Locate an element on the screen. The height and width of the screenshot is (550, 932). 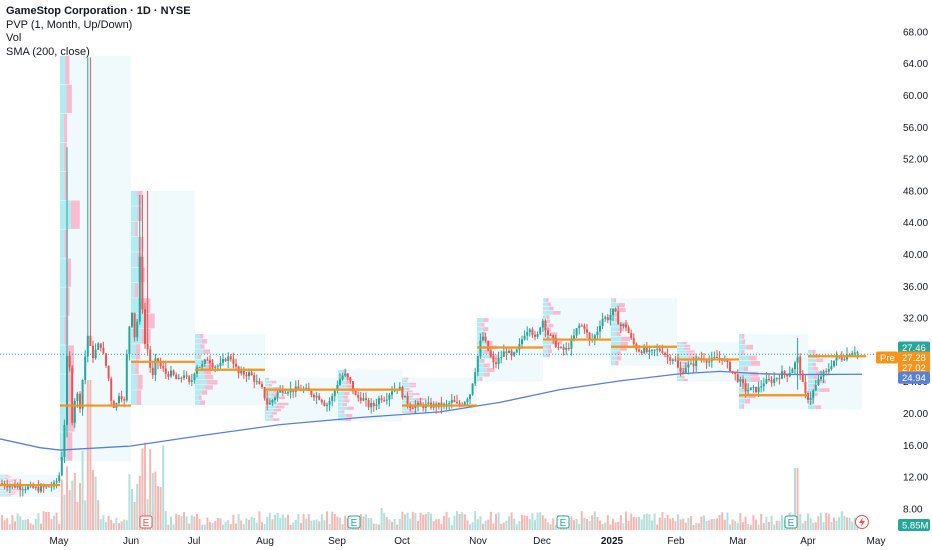
earnings-badge-box is located at coordinates (354, 522).